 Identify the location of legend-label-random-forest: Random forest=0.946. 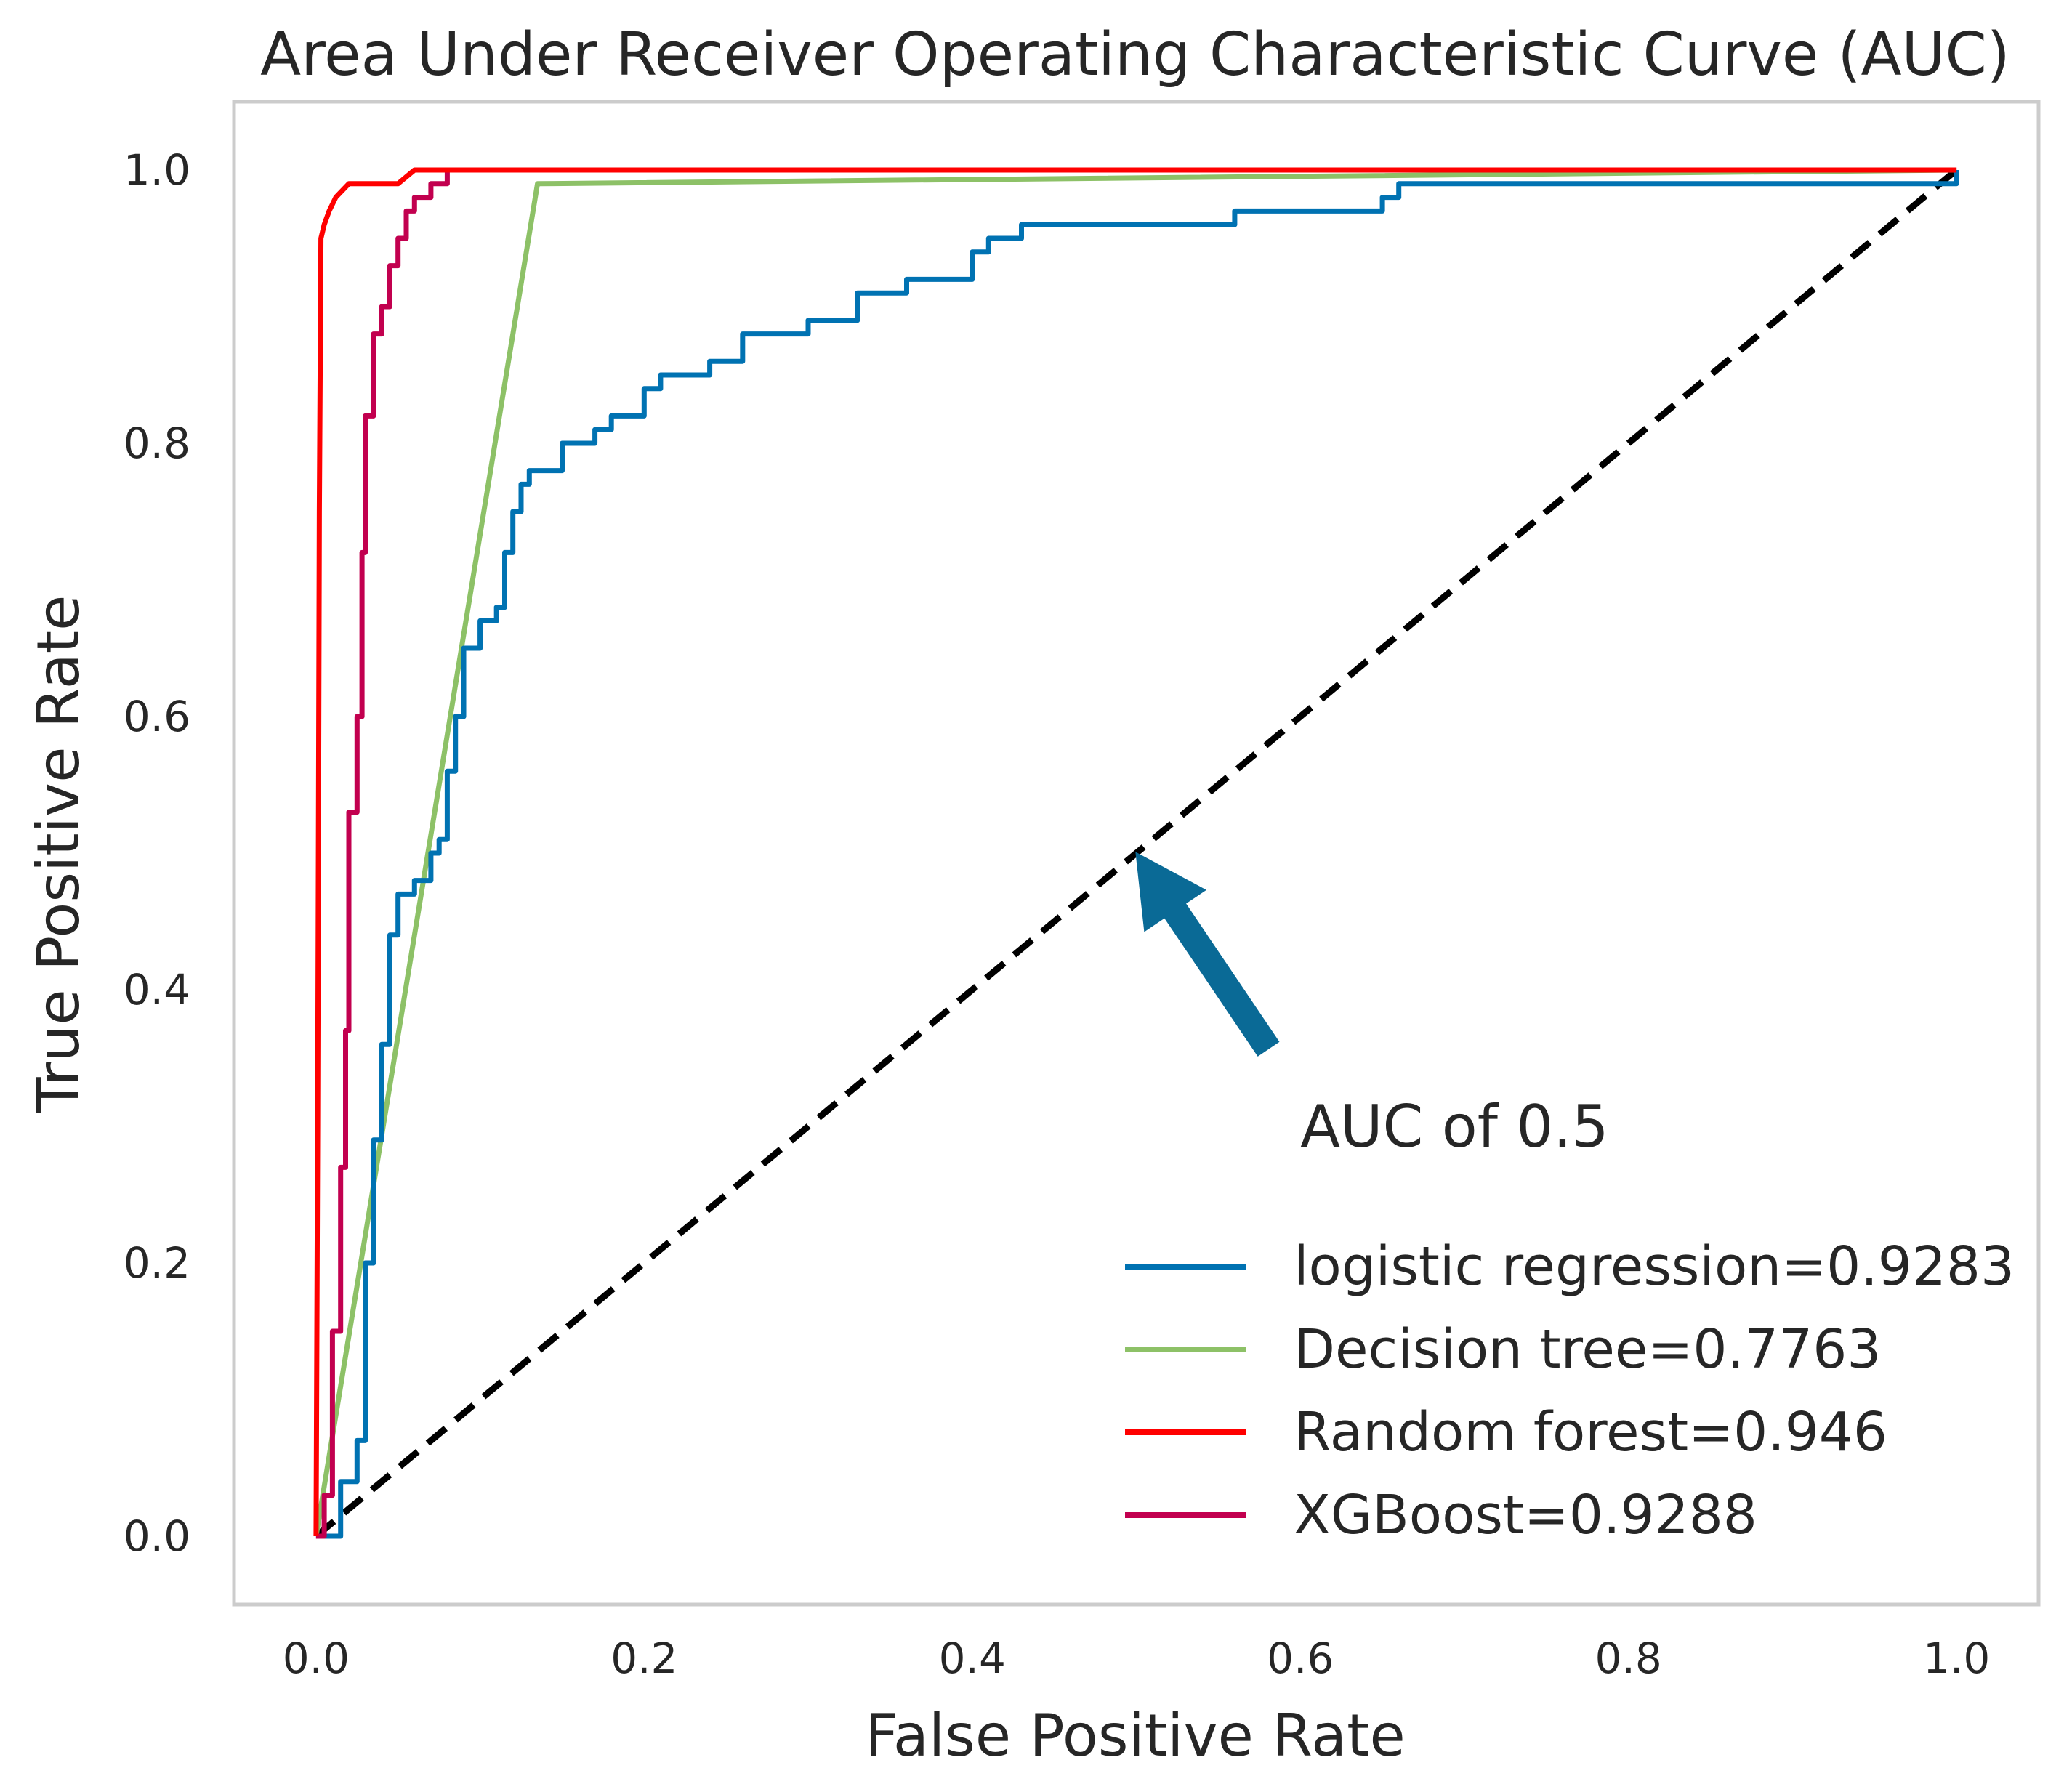
(1590, 1432).